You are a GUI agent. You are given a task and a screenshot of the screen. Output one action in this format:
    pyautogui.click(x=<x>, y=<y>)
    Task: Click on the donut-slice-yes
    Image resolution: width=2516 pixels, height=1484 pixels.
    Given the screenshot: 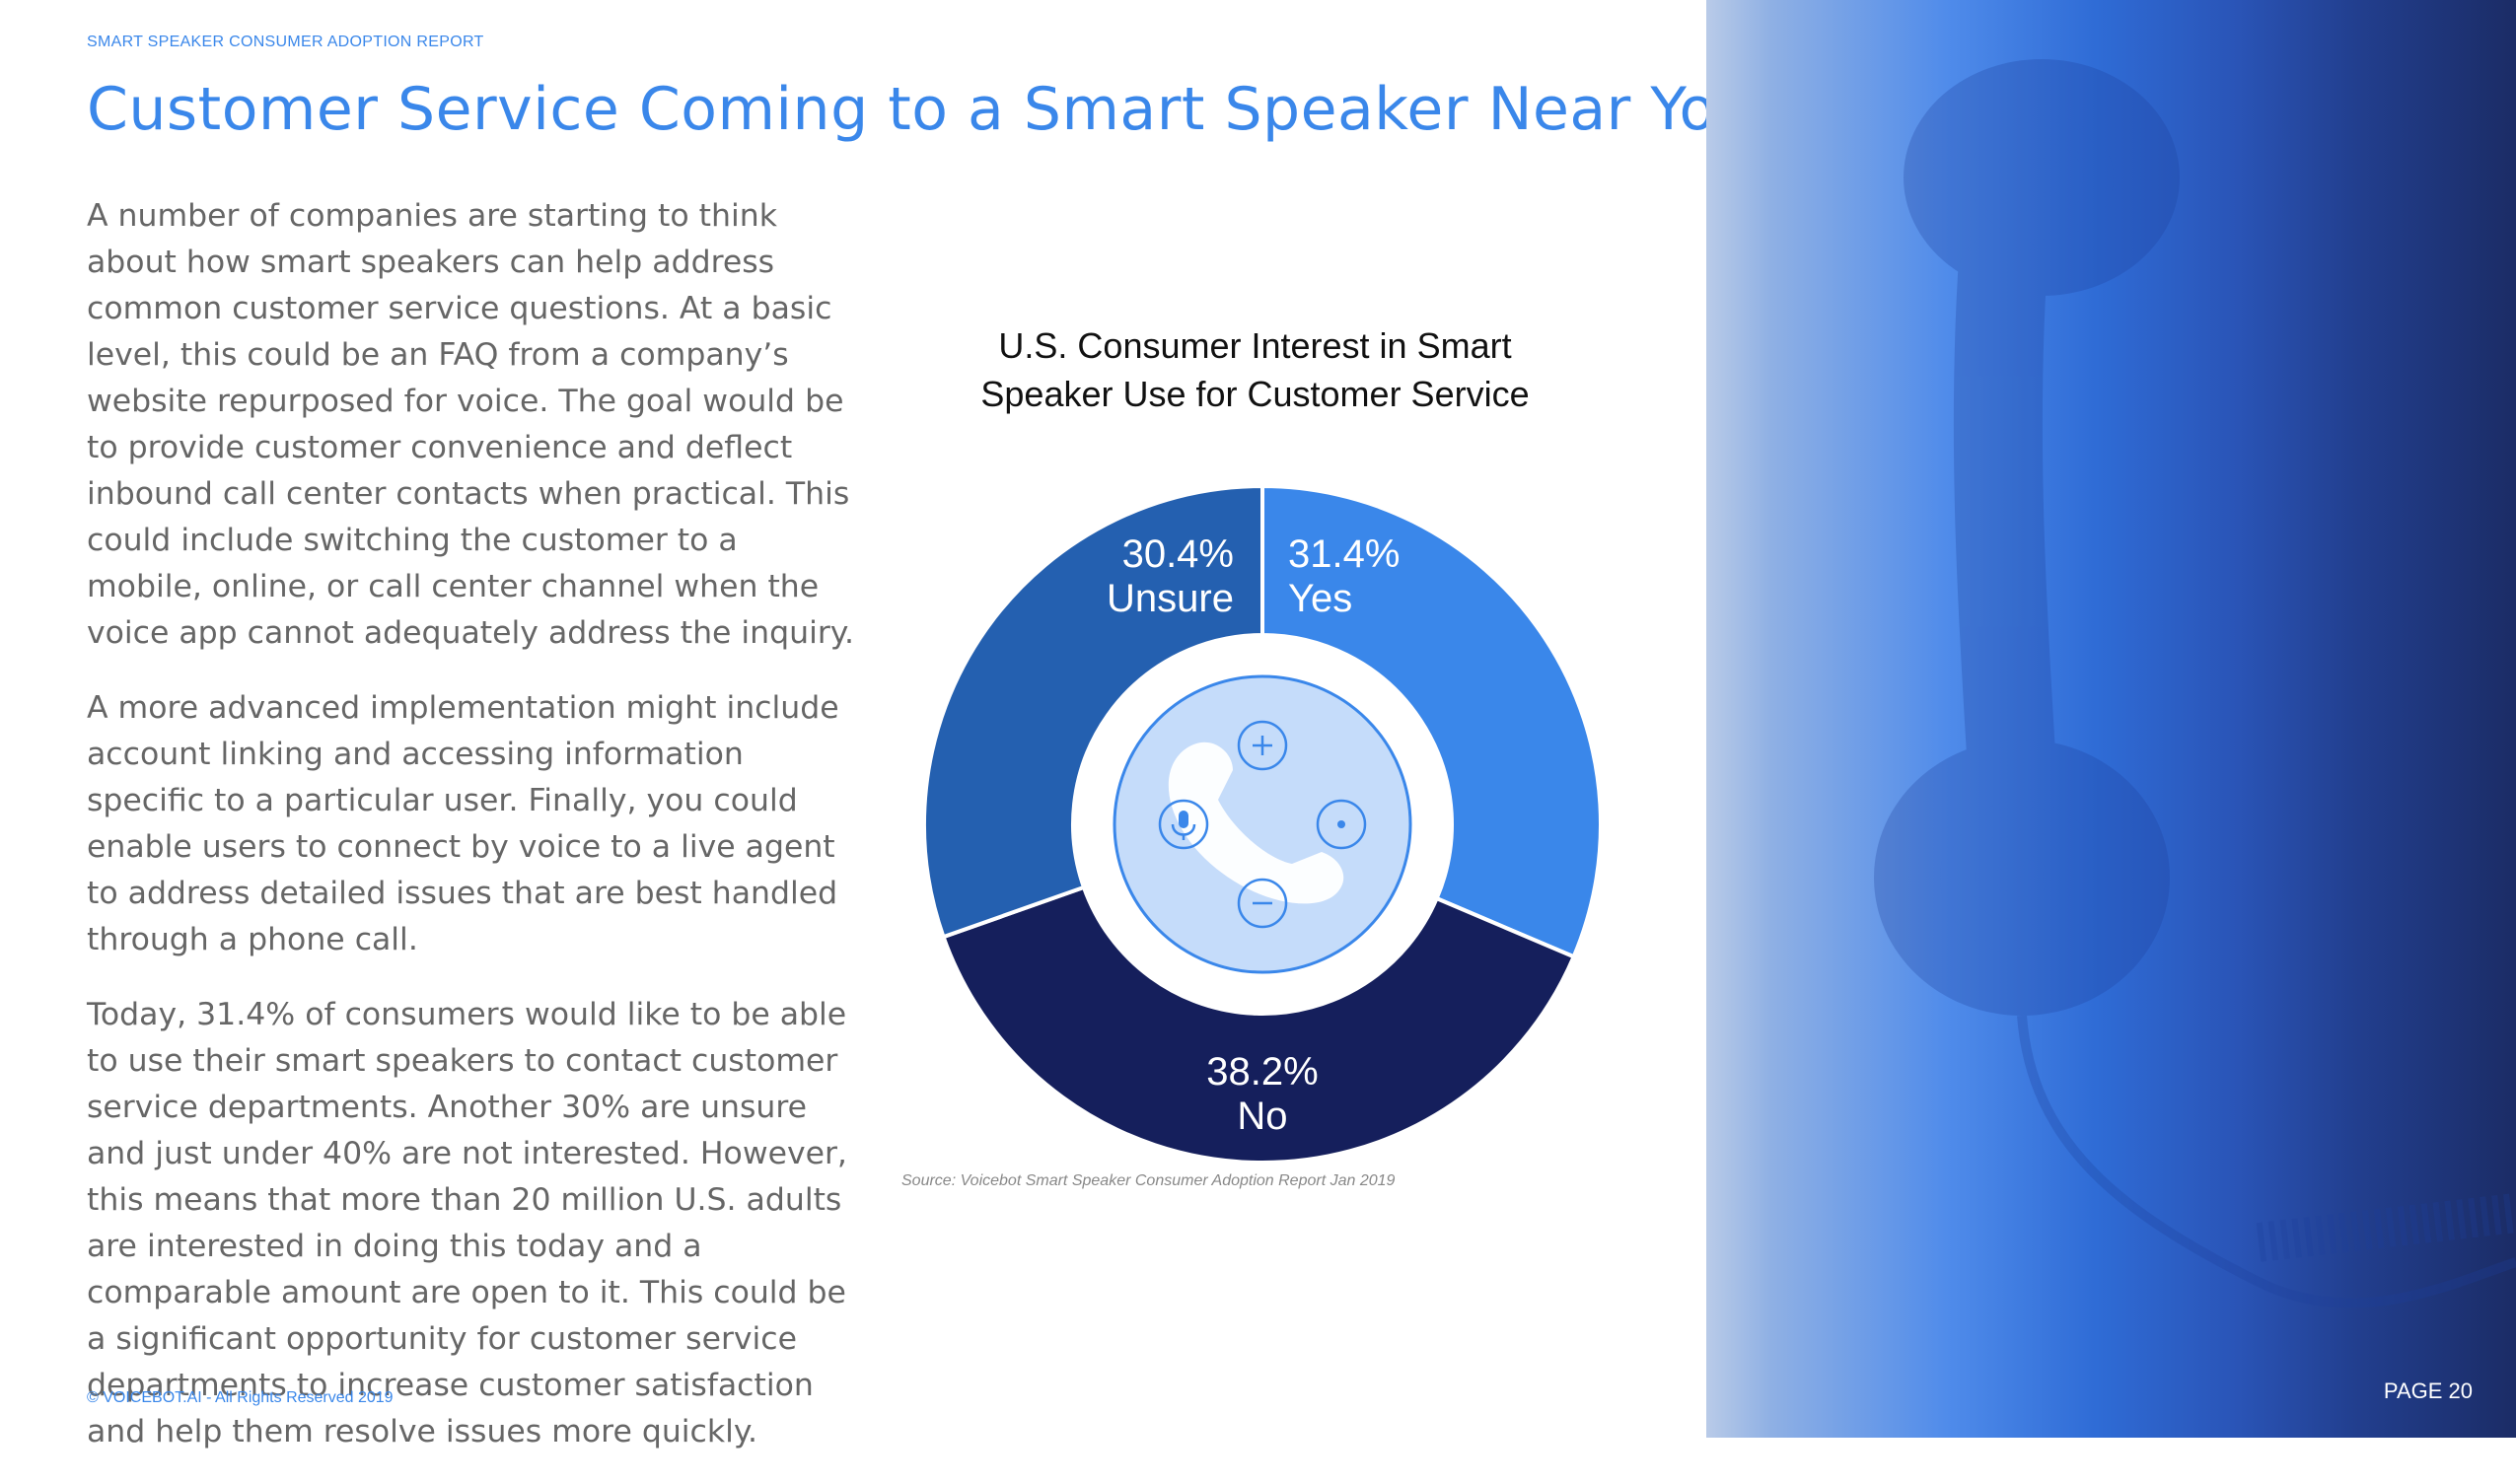 What is the action you would take?
    pyautogui.click(x=1431, y=721)
    